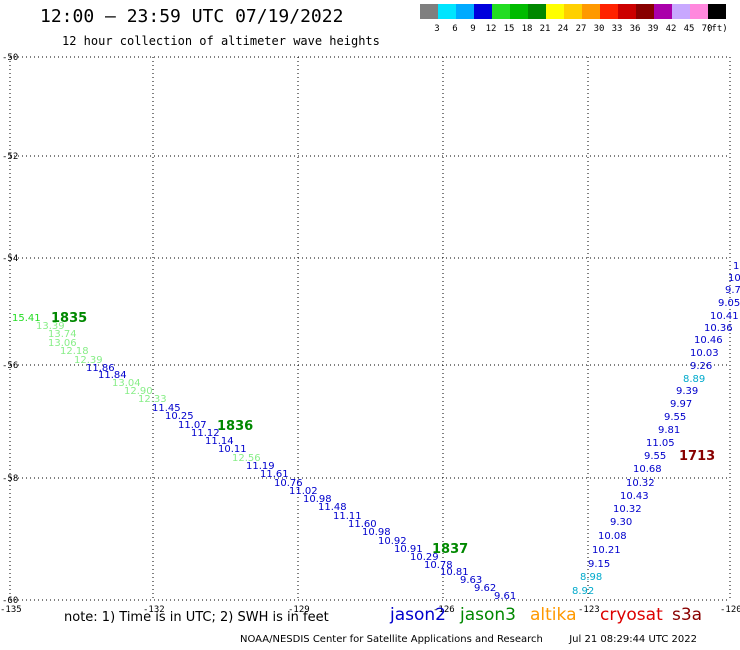 This screenshot has height=650, width=740. What do you see at coordinates (635, 29) in the screenshot?
I see `scale-label: 36` at bounding box center [635, 29].